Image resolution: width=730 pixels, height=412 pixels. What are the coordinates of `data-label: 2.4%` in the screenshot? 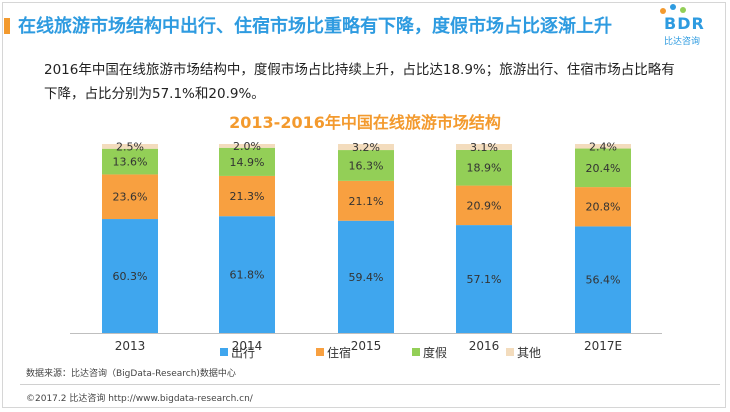 It's located at (603, 146).